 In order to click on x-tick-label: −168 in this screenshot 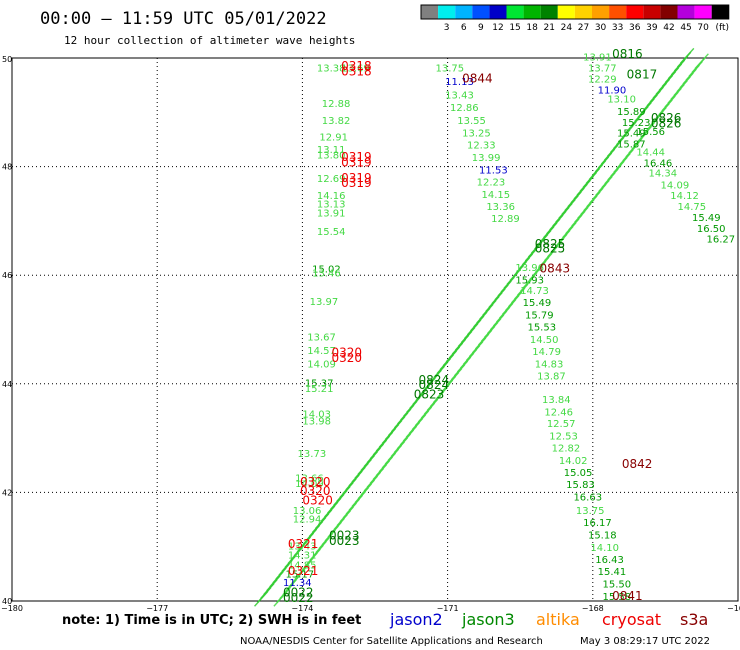, I will do `click(593, 608)`.